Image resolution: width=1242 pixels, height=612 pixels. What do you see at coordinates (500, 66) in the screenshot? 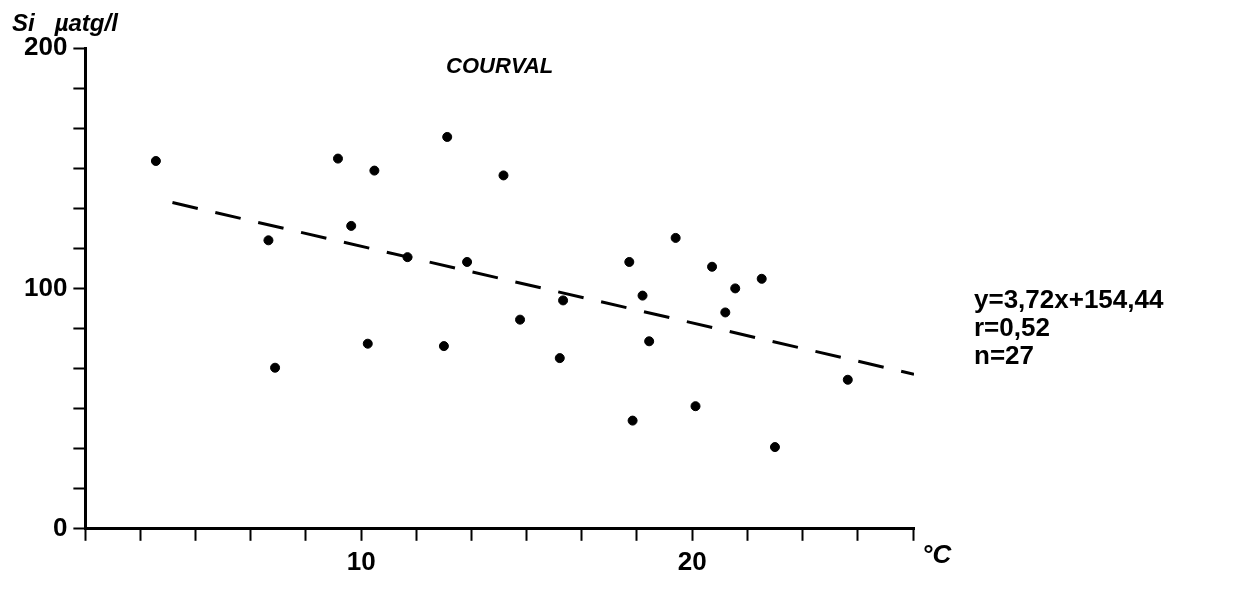
I see `chart-title: COURVAL` at bounding box center [500, 66].